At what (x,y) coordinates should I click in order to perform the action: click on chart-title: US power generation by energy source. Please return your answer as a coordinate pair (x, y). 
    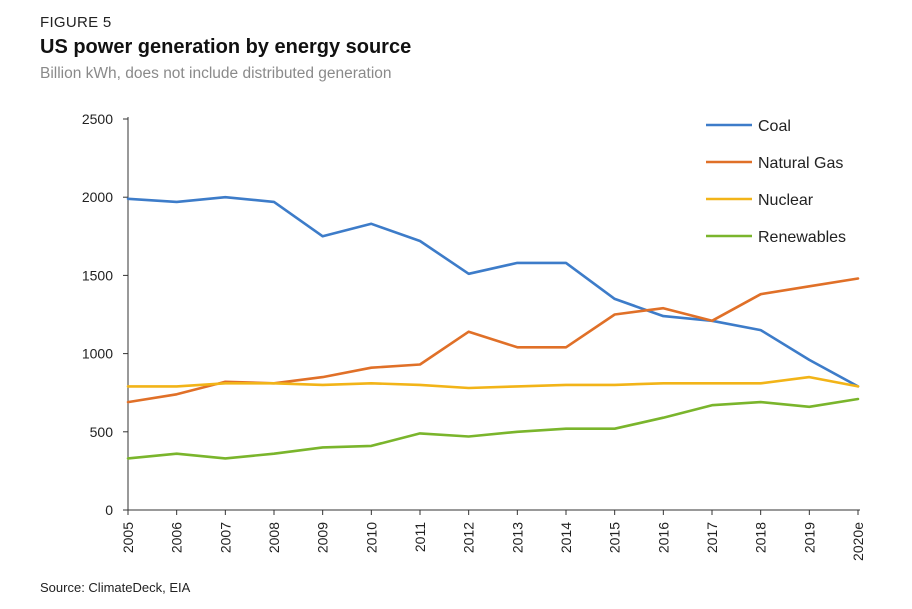
    Looking at the image, I should click on (226, 47).